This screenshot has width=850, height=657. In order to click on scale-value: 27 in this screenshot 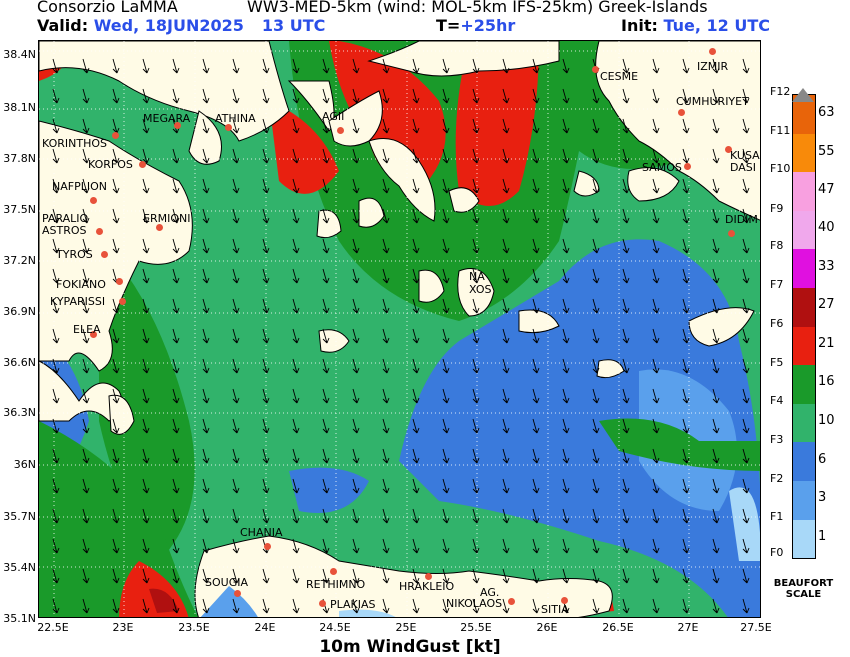, I will do `click(826, 304)`.